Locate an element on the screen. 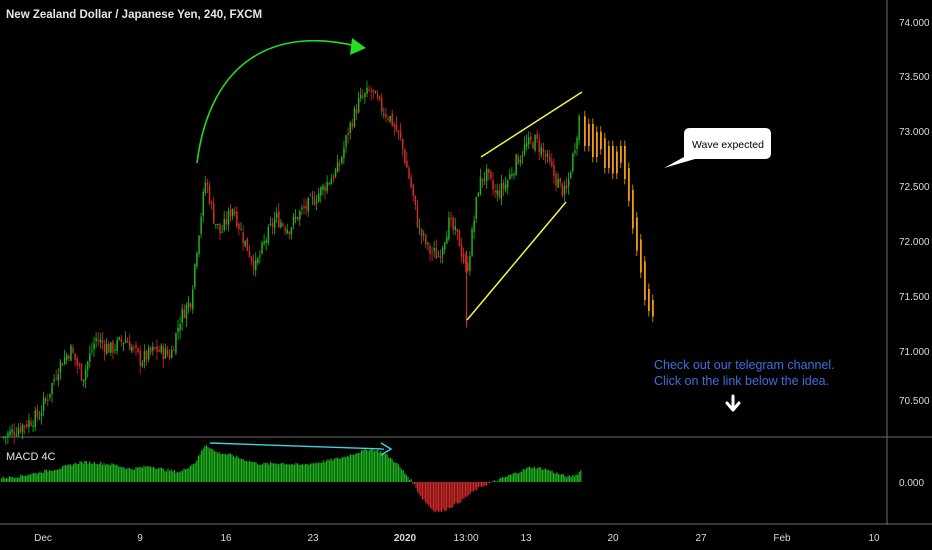 The image size is (932, 550). macd-divergence-line is located at coordinates (297, 446).